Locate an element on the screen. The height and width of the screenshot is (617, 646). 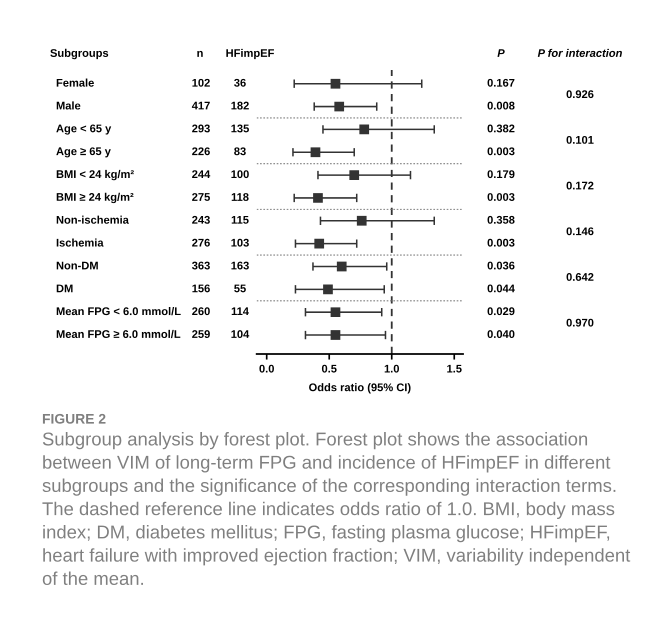
x-tick-label: 1.0 is located at coordinates (391, 368).